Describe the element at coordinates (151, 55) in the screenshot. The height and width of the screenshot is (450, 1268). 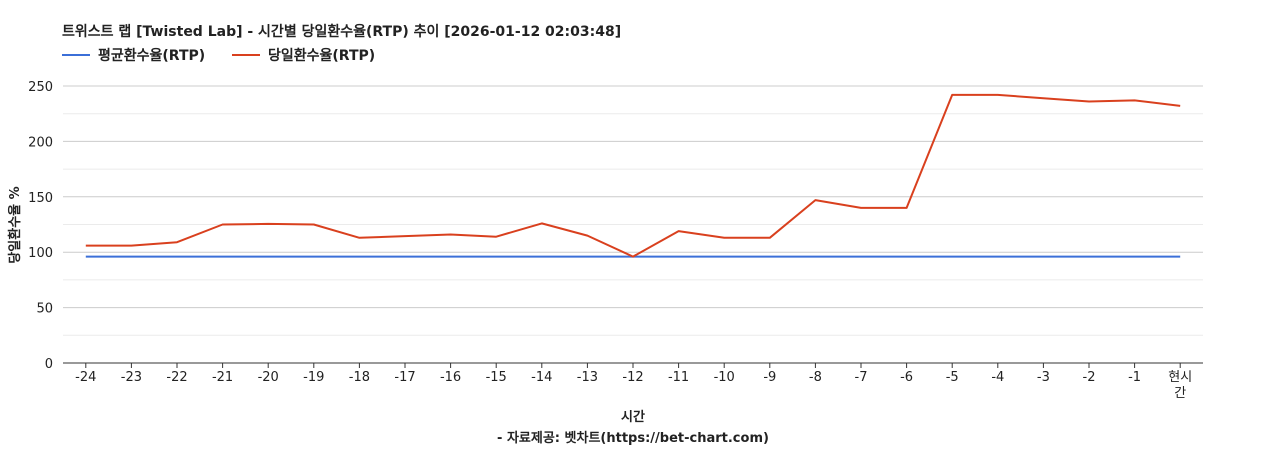
I see `legend-label-0: 평균환수율(RTP)` at that location.